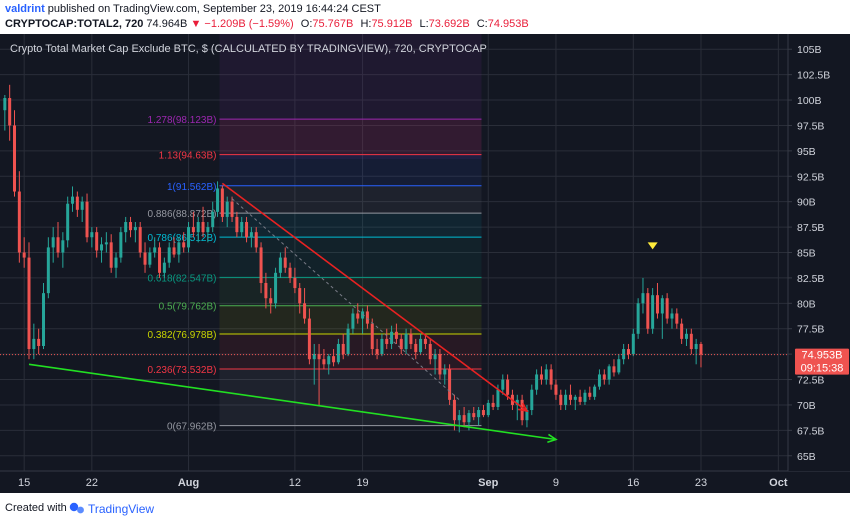  What do you see at coordinates (92, 483) in the screenshot?
I see `x-tick-label: 22` at bounding box center [92, 483].